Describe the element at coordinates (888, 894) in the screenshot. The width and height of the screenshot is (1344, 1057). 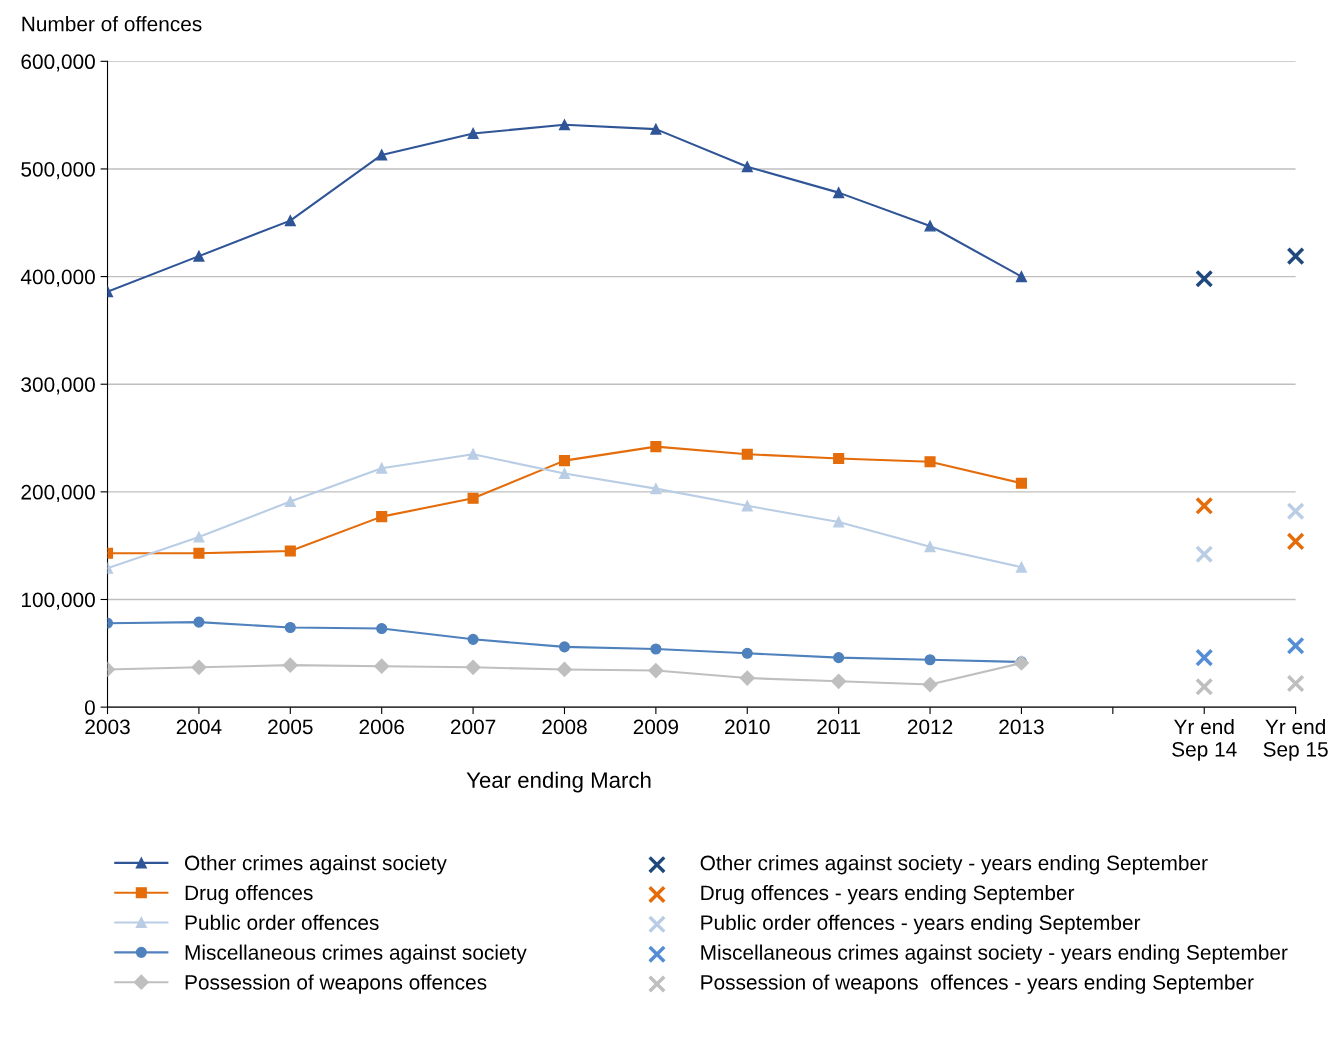
I see `legend-label: Drug offences - years ending September` at that location.